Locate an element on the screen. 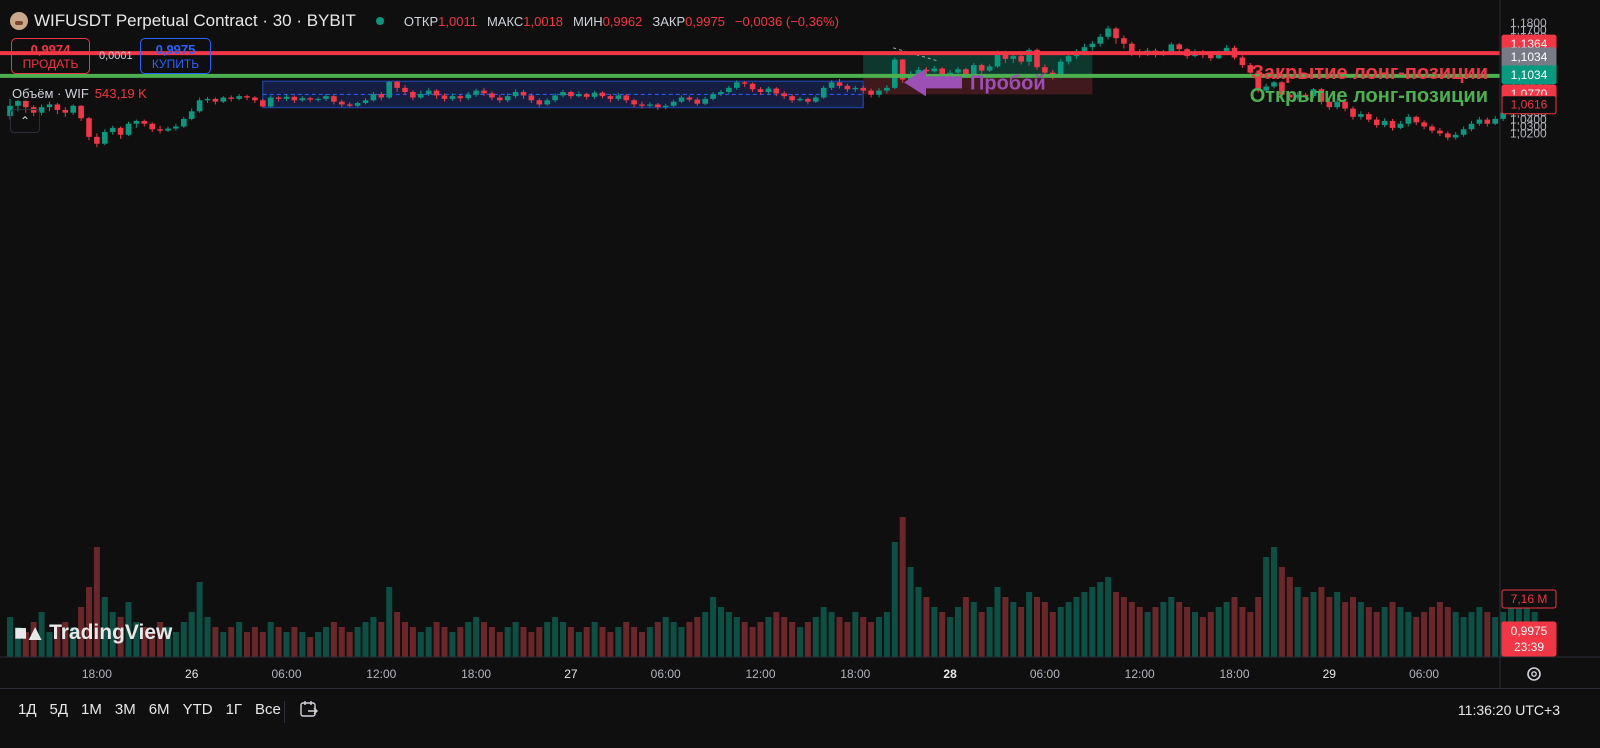 The width and height of the screenshot is (1600, 748). price-label-text: 0,9975 is located at coordinates (1529, 631).